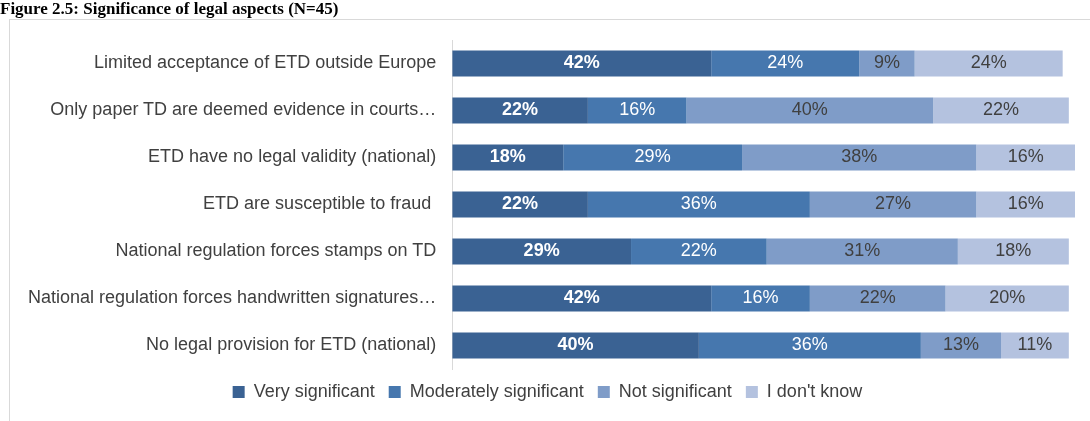 The image size is (1090, 421). What do you see at coordinates (675, 390) in the screenshot?
I see `legend-label: Not significant` at bounding box center [675, 390].